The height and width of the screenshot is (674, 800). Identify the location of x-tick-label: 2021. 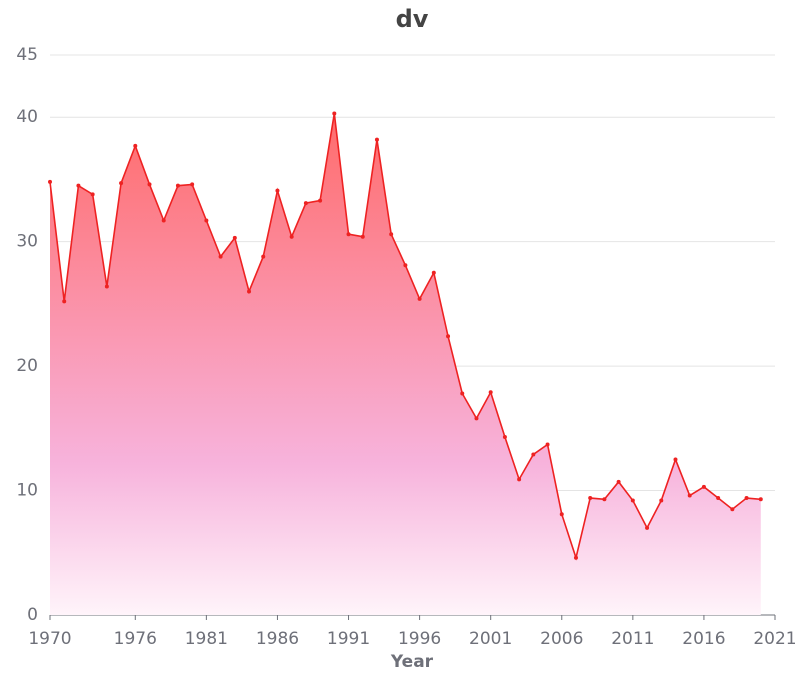
(774, 639).